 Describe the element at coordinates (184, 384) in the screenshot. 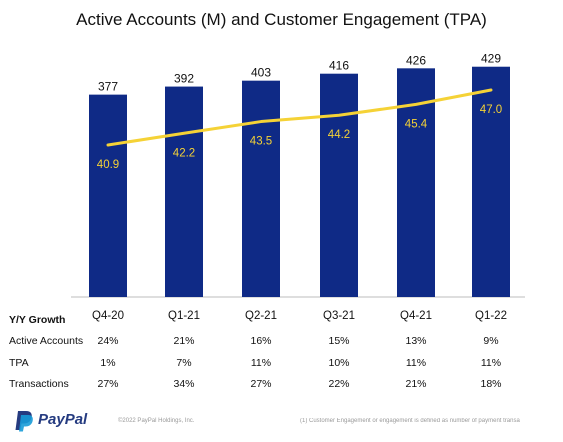

I see `growth-cell: 34%` at that location.